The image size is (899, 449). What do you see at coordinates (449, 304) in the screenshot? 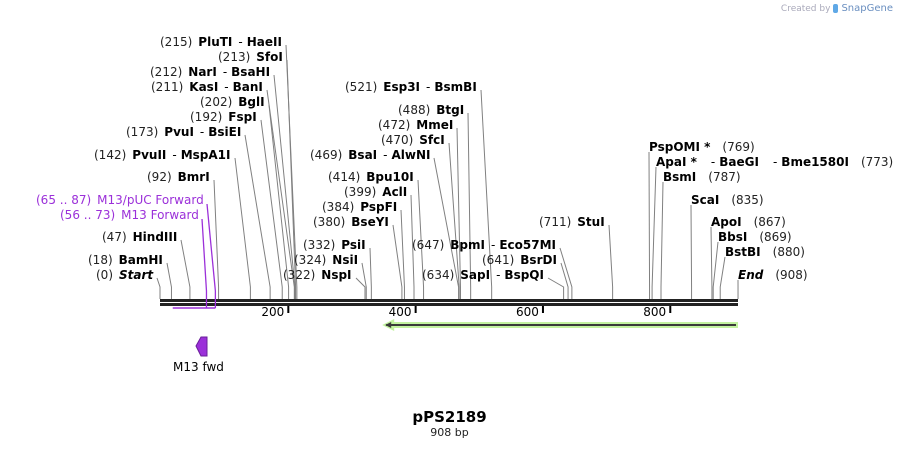
I see `backbone-bottom-strand` at bounding box center [449, 304].